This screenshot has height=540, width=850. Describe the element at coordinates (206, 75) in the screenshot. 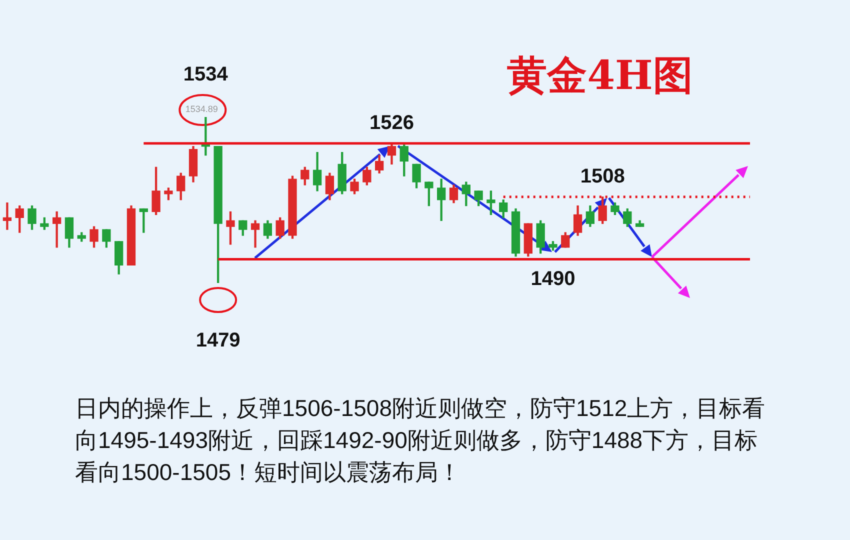

I see `annotation: 1534` at that location.